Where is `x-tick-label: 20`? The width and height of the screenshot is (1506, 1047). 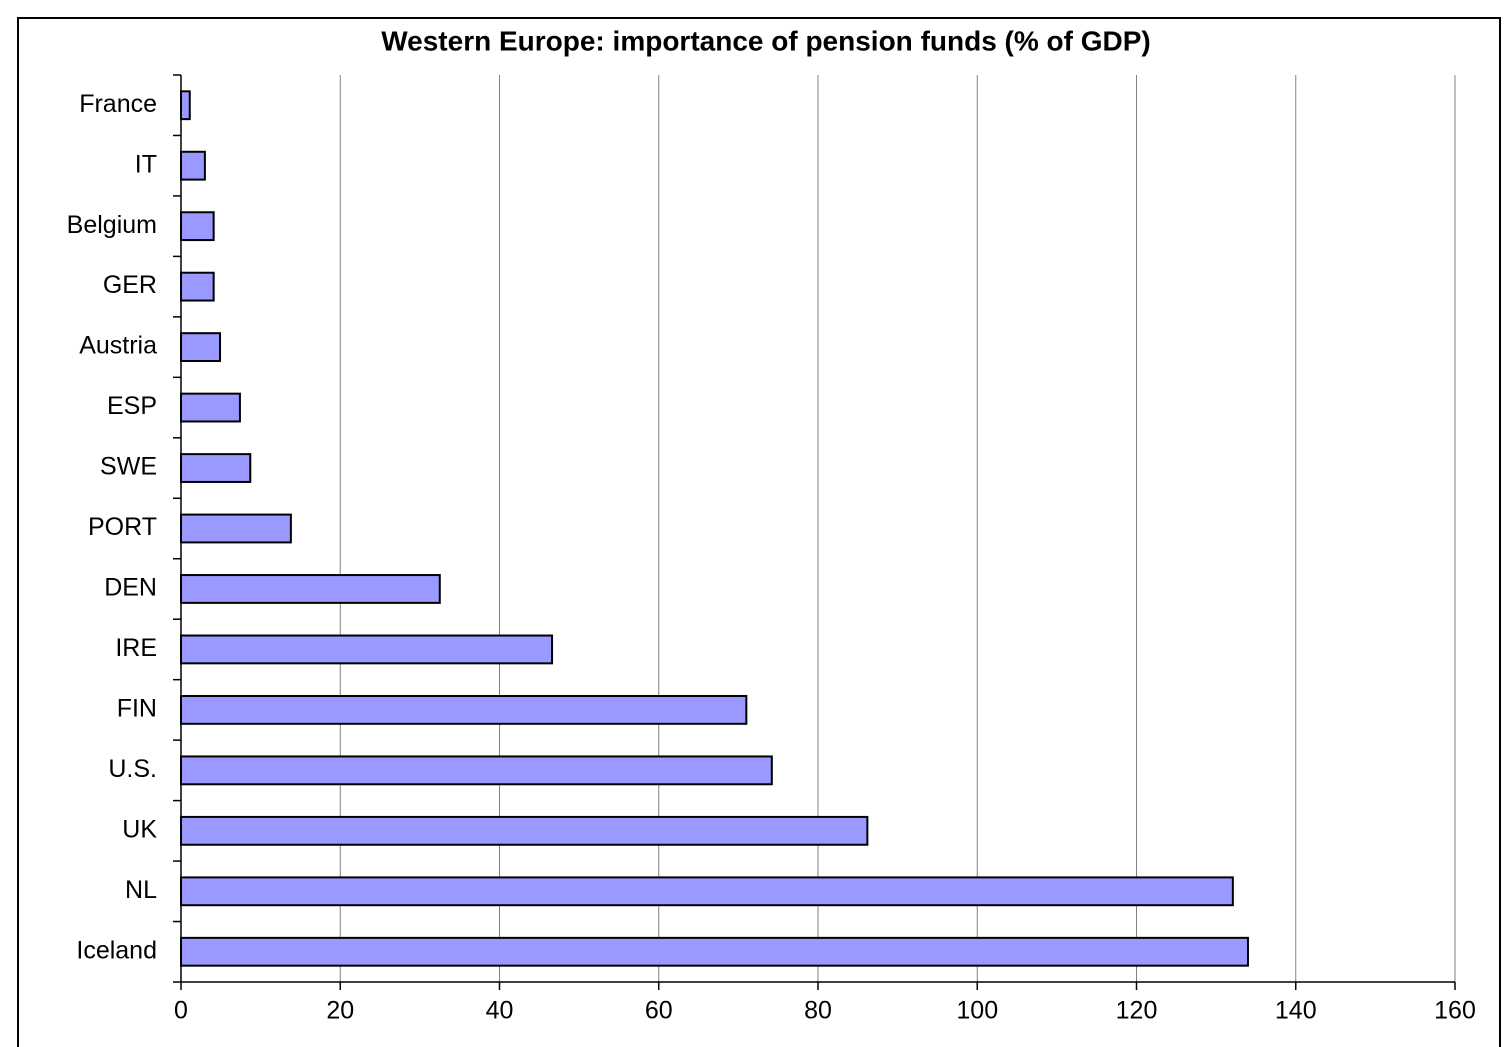 x-tick-label: 20 is located at coordinates (340, 1011).